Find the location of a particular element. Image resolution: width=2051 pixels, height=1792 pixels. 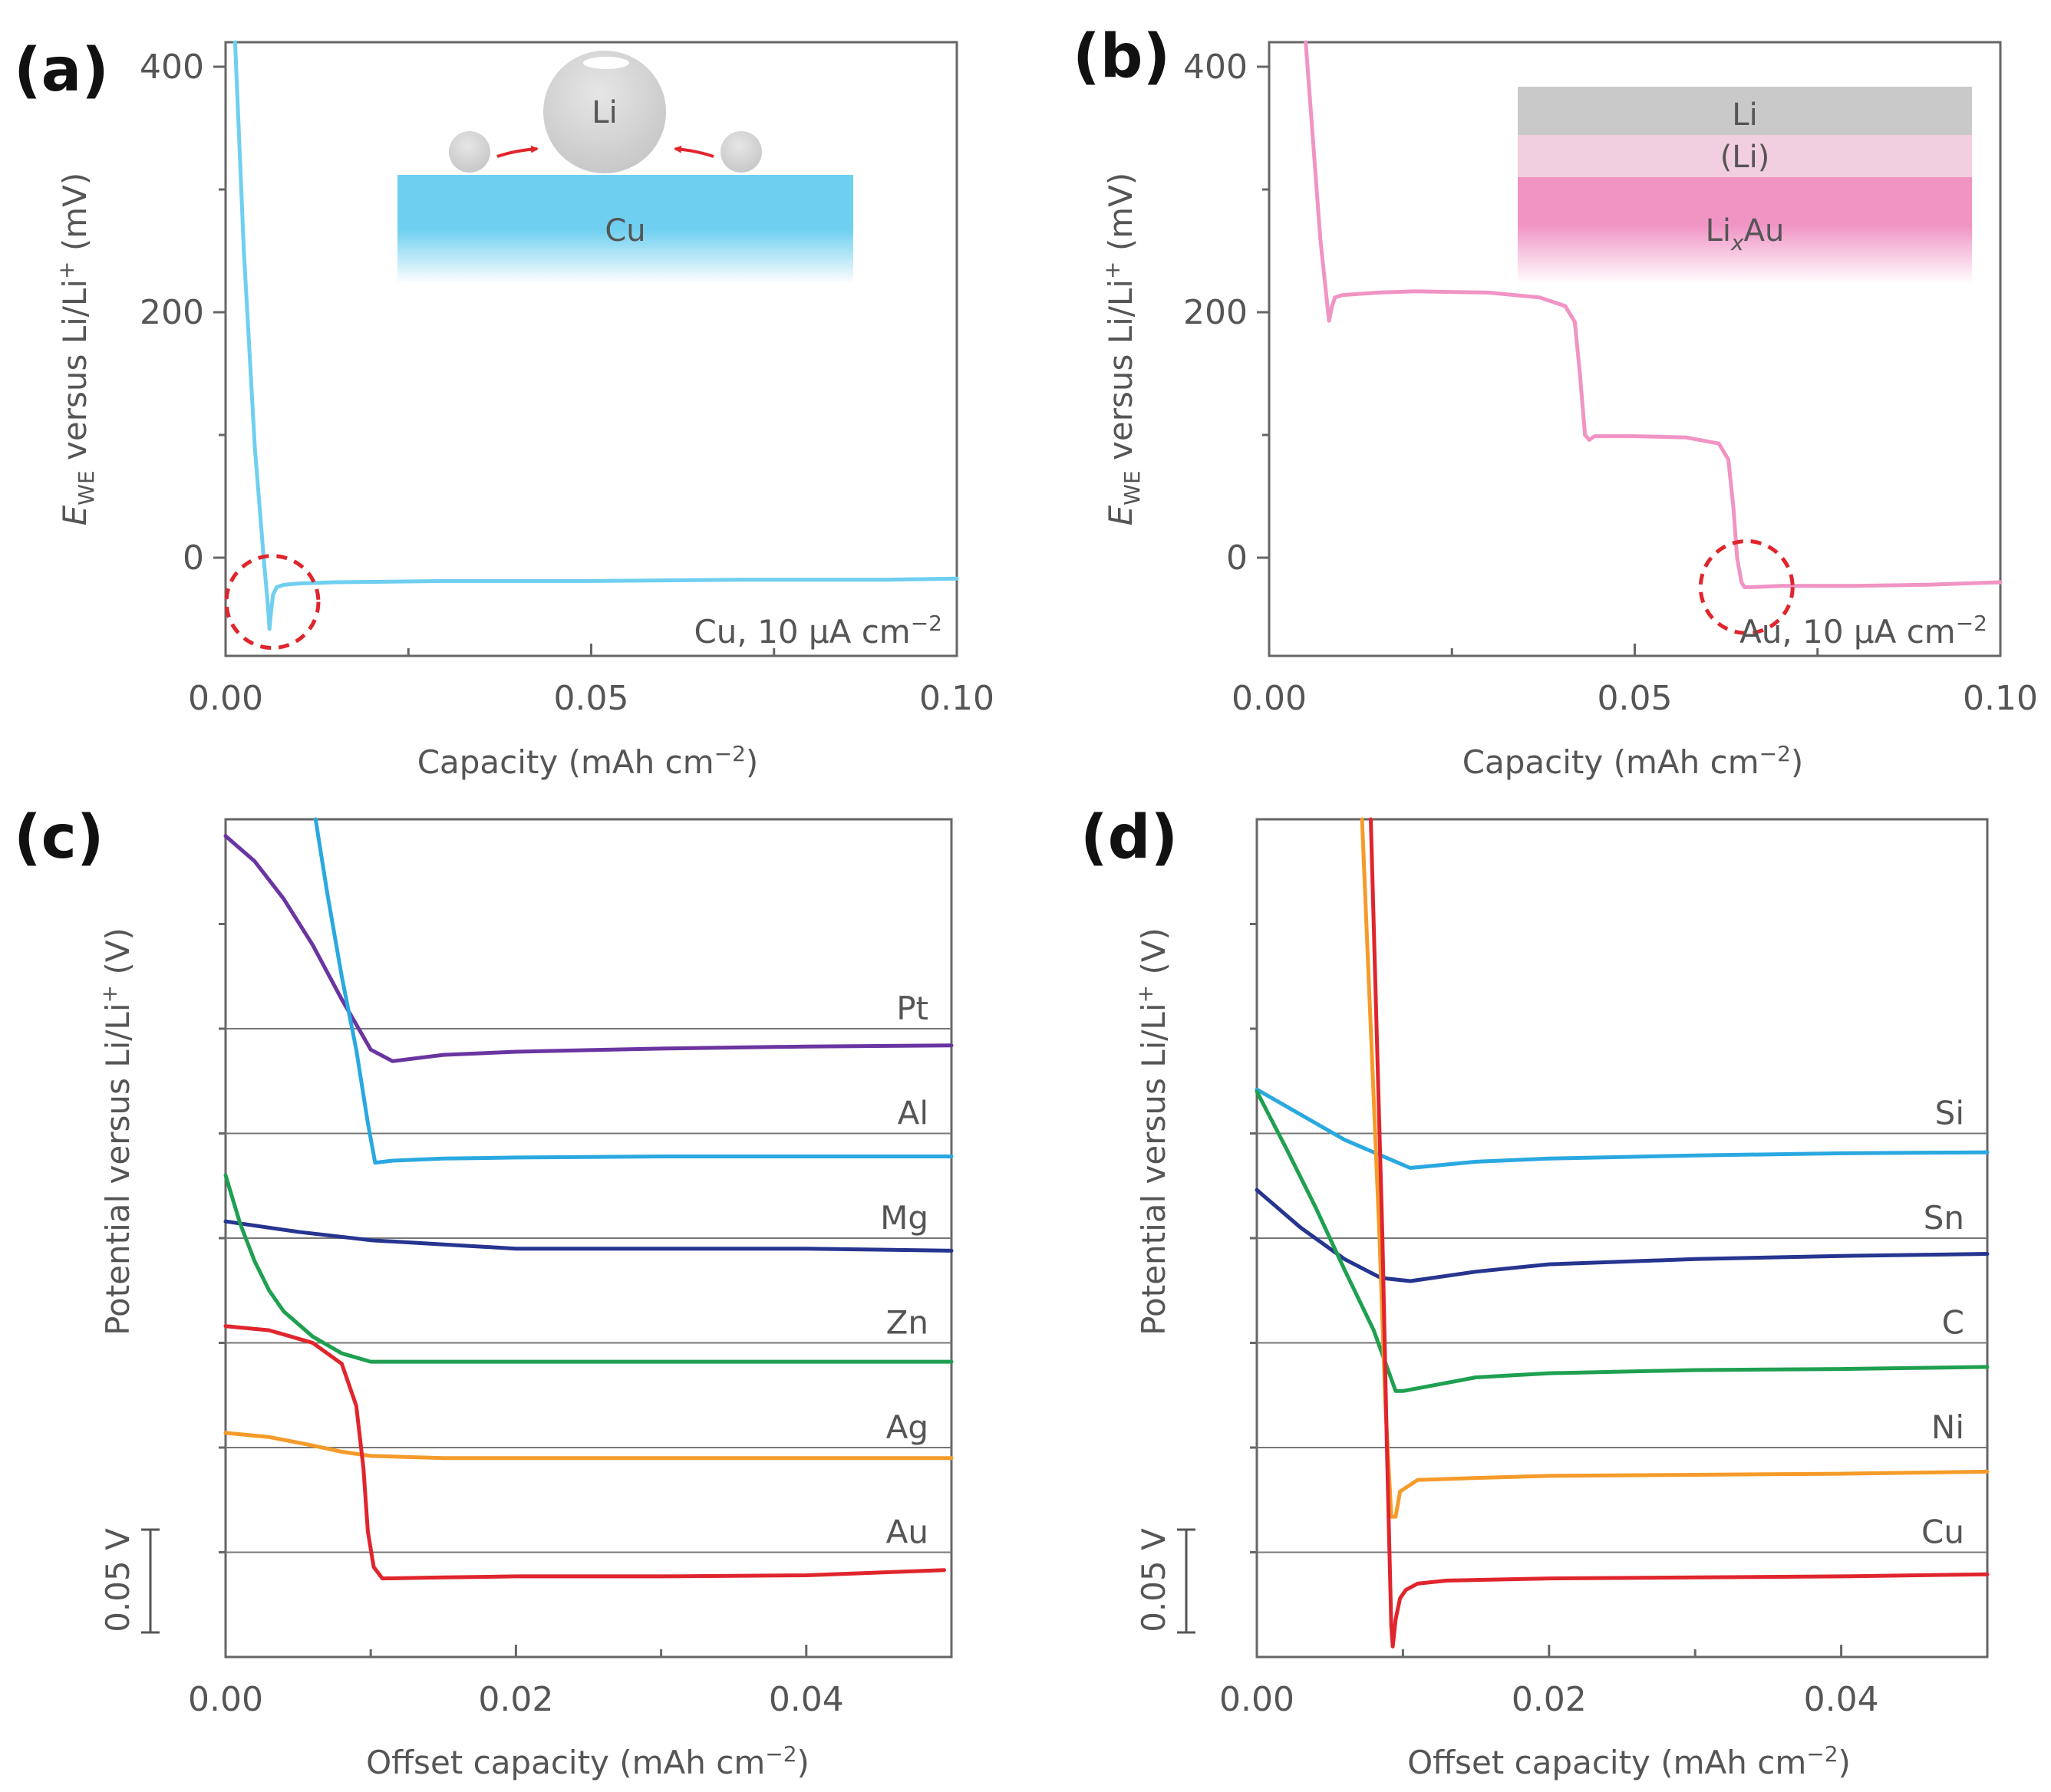

panel-c-xlabel: Offset capacity (mAh cm−2) is located at coordinates (588, 1761).